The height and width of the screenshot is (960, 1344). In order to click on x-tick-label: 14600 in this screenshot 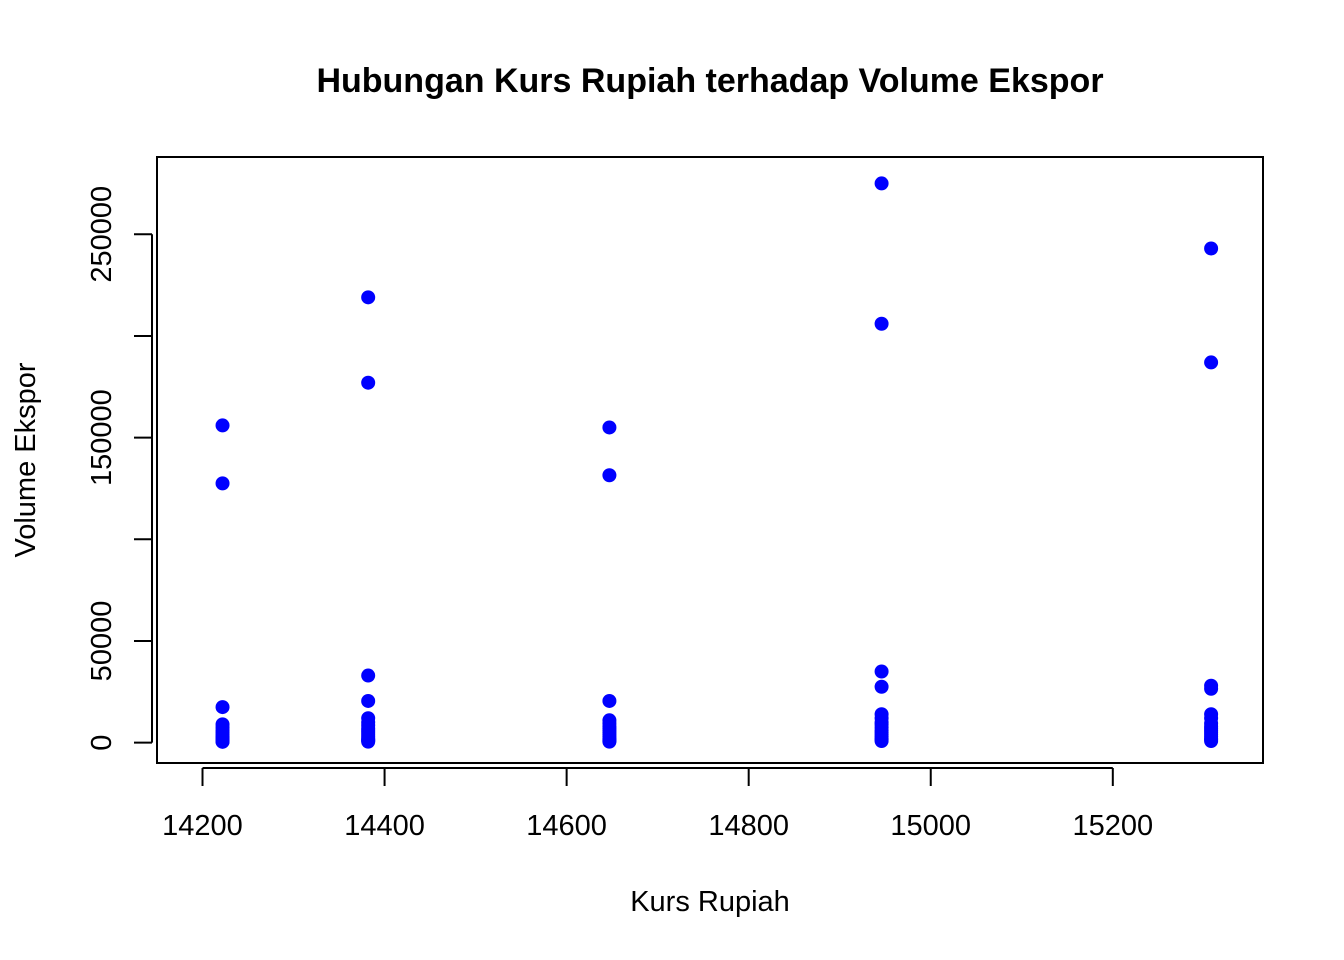, I will do `click(566, 826)`.